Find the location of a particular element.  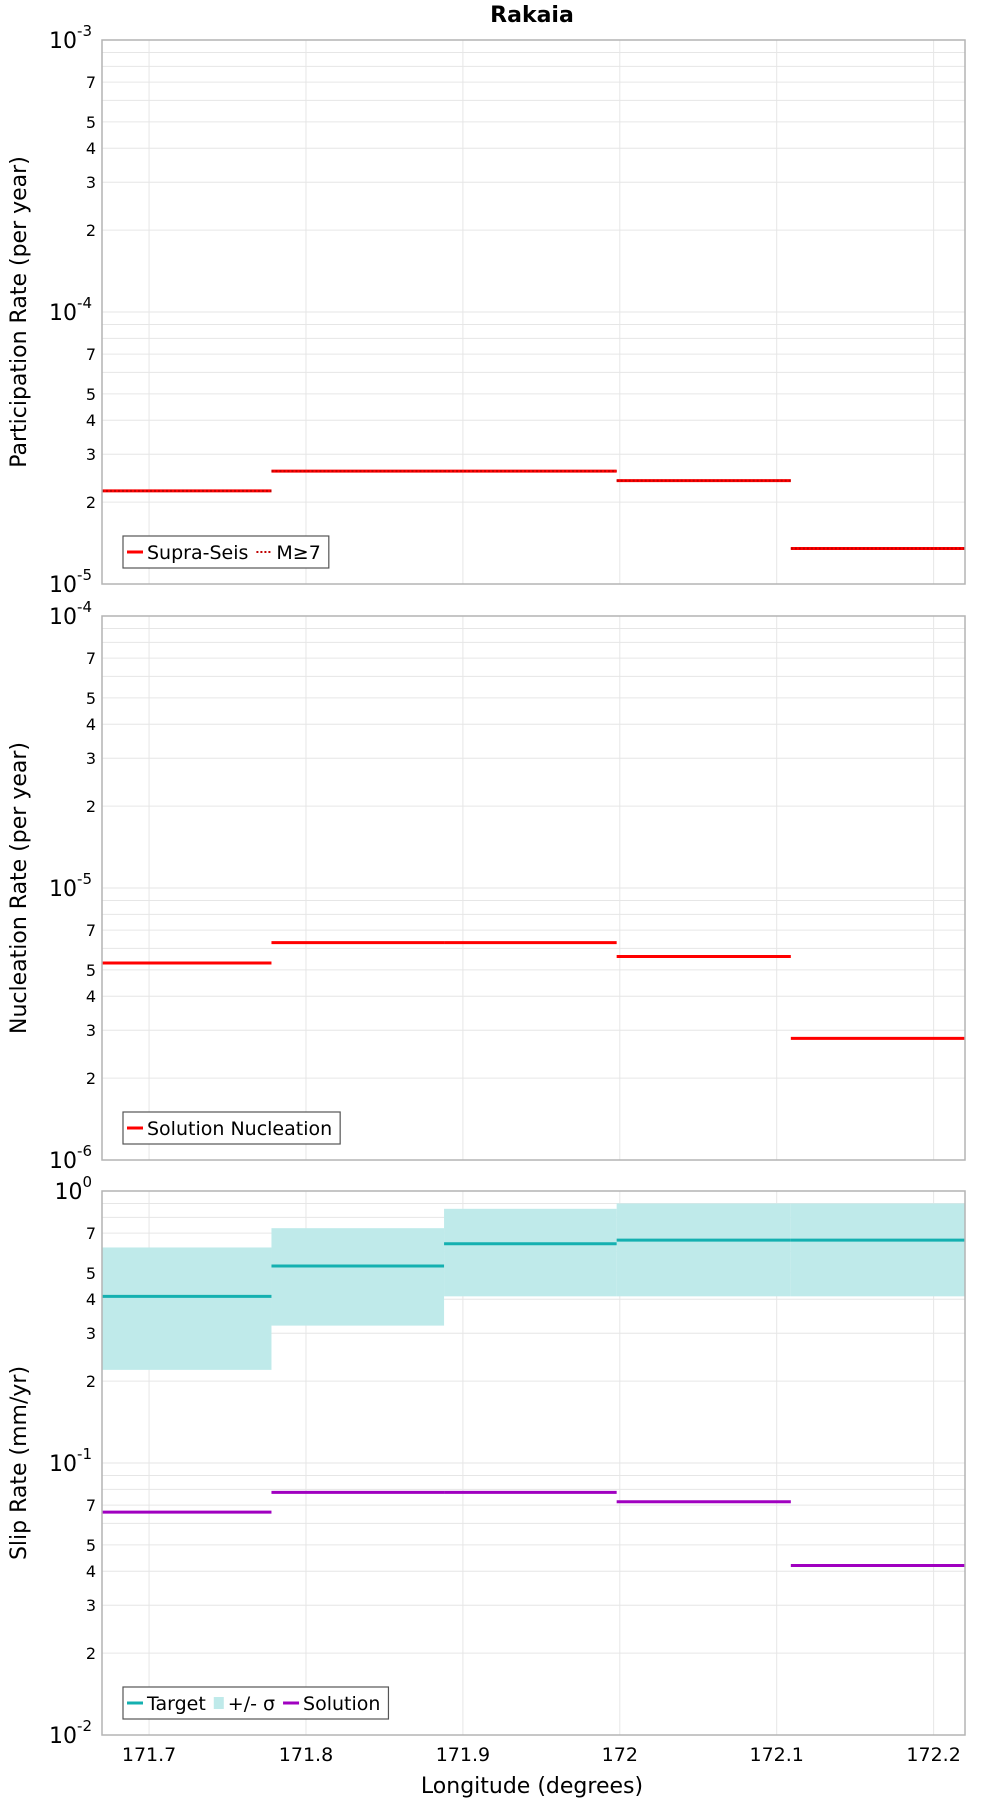

y-decade-label: 10-6 is located at coordinates (70, 1158).